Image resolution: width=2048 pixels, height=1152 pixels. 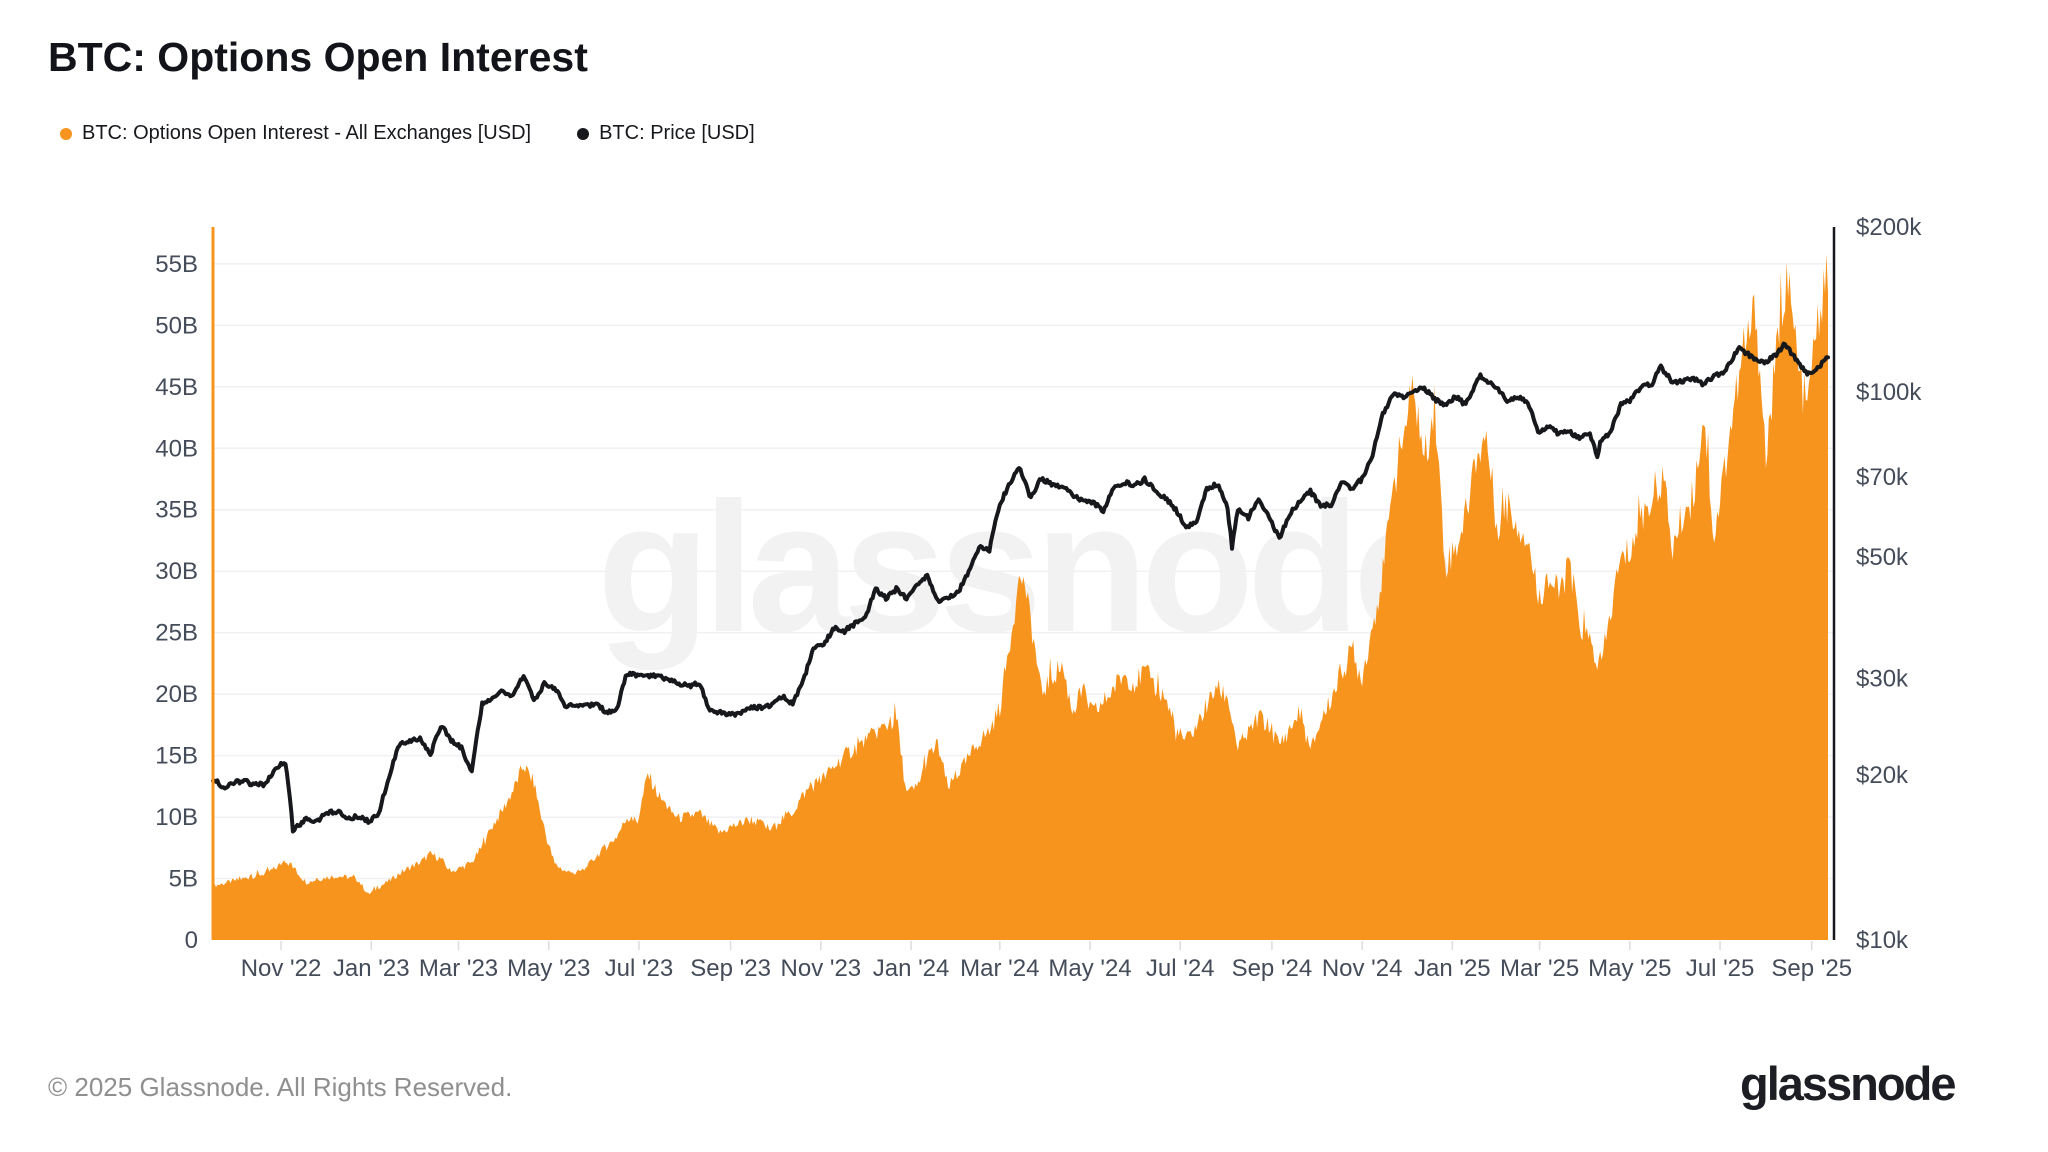 I want to click on tick-label: Sep '23, so click(x=730, y=968).